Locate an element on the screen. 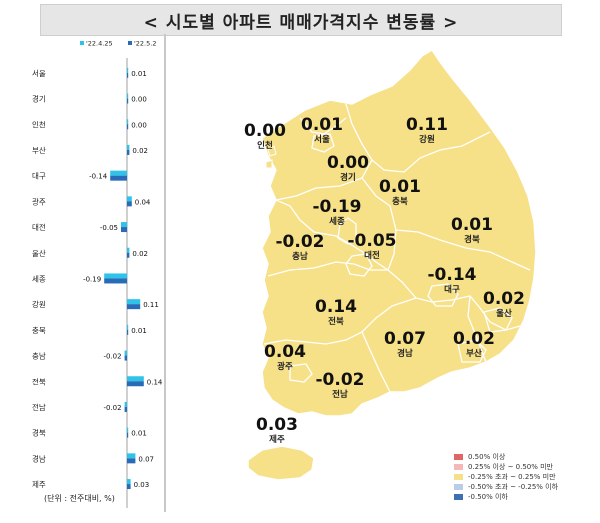 This screenshot has height=523, width=600. category-label: 대전 is located at coordinates (39, 227).